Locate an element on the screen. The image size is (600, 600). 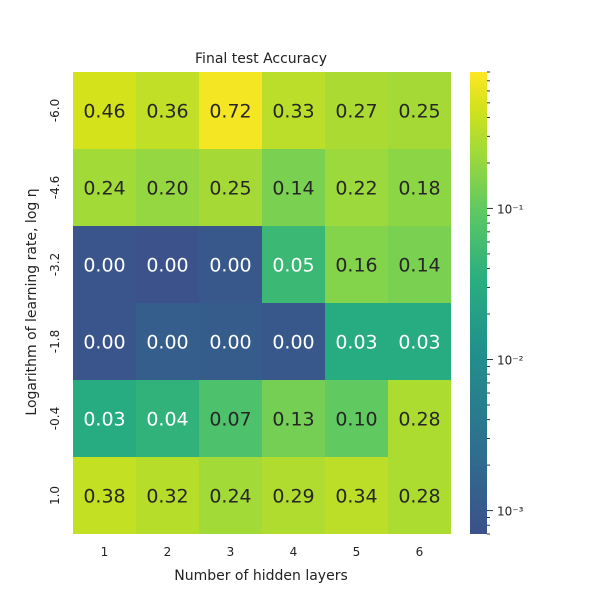
y-tick-label: -6.0 is located at coordinates (55, 110).